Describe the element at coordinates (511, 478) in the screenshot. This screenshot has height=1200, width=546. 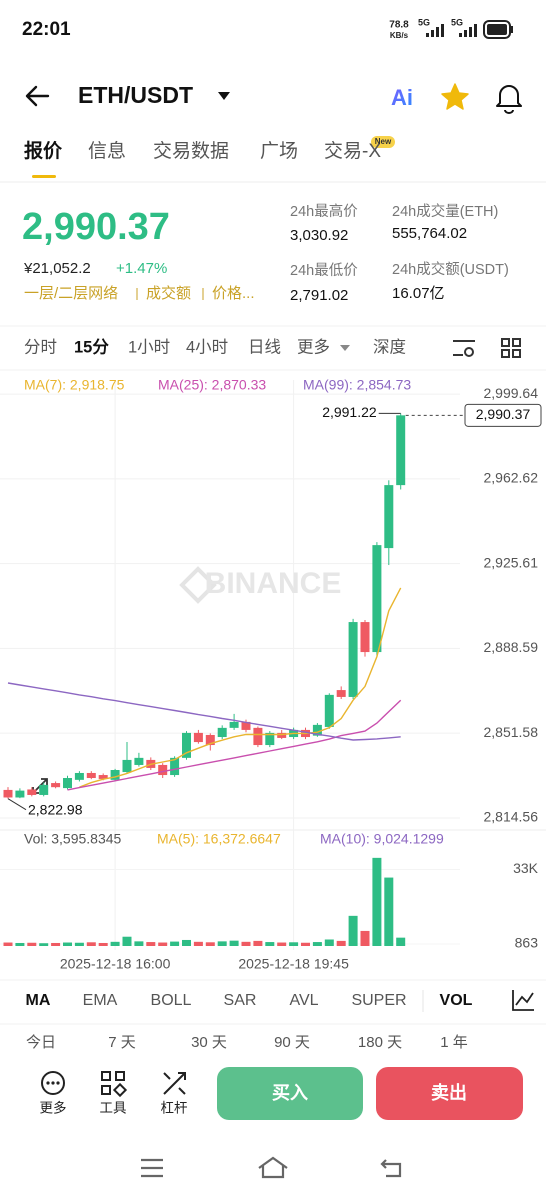
I see `y-tick-label: 2,962.62` at that location.